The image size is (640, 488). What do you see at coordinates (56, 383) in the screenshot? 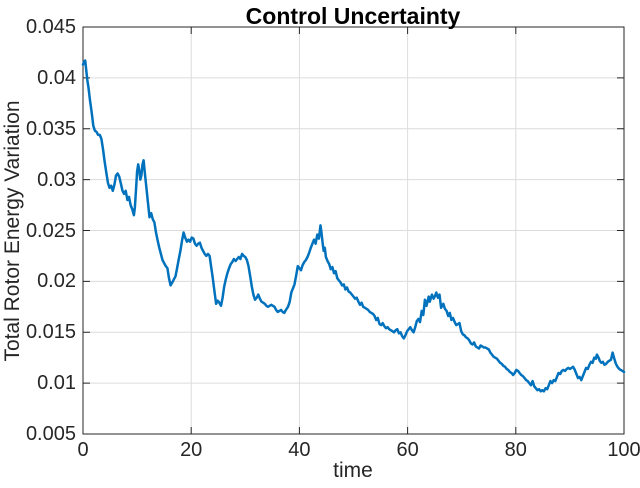
I see `y-tick-label: 0.01` at bounding box center [56, 383].